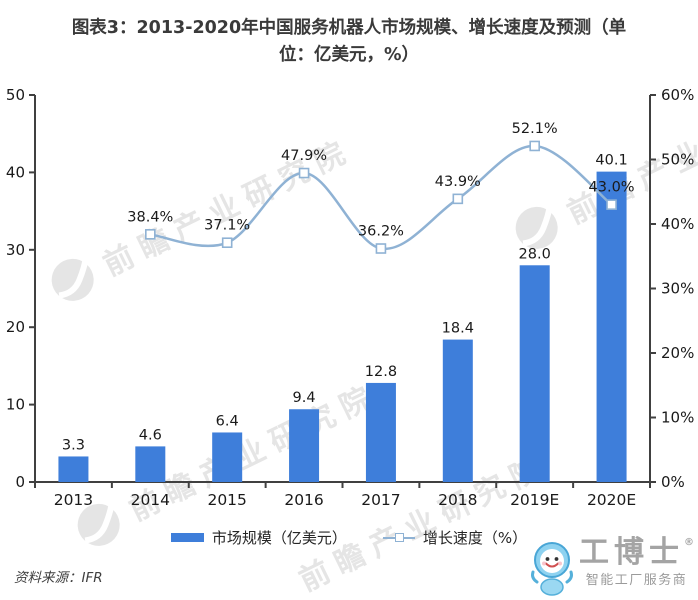  I want to click on right-axis-tick-label: 20%, so click(677, 353).